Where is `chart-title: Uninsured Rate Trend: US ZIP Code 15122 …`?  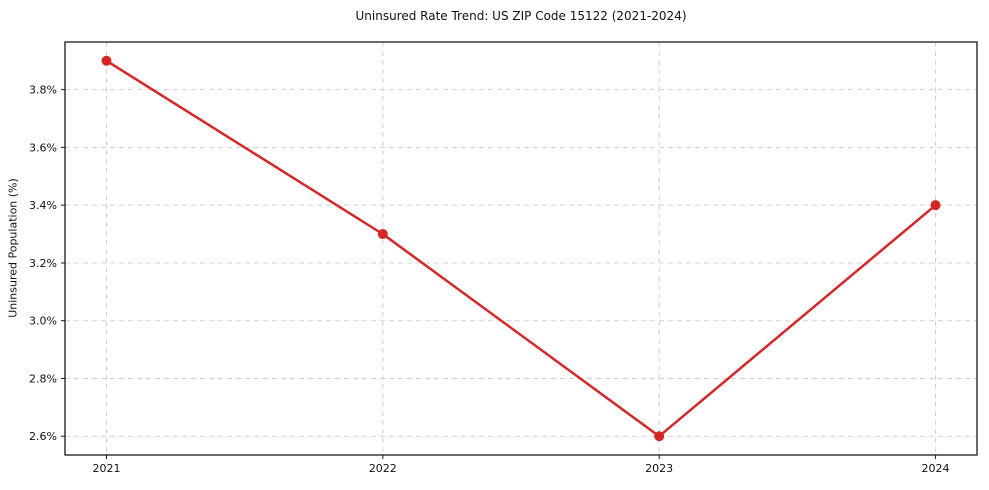 chart-title: Uninsured Rate Trend: US ZIP Code 15122 … is located at coordinates (521, 16).